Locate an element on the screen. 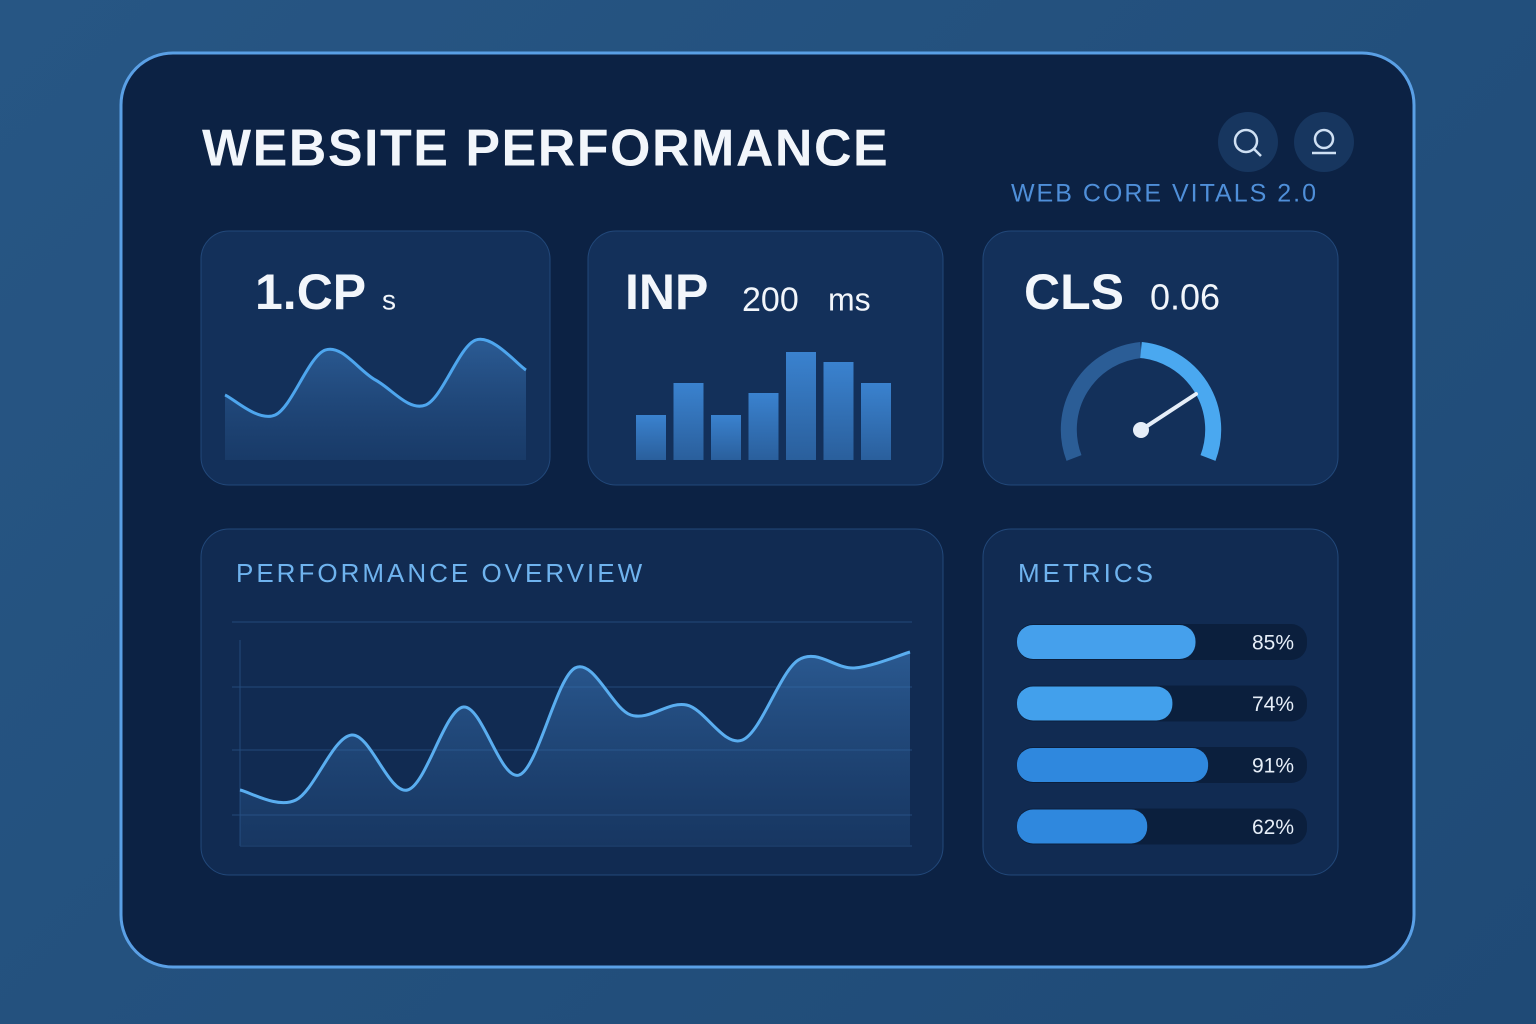 This screenshot has height=1024, width=1536. progress-label: 74% is located at coordinates (1273, 704).